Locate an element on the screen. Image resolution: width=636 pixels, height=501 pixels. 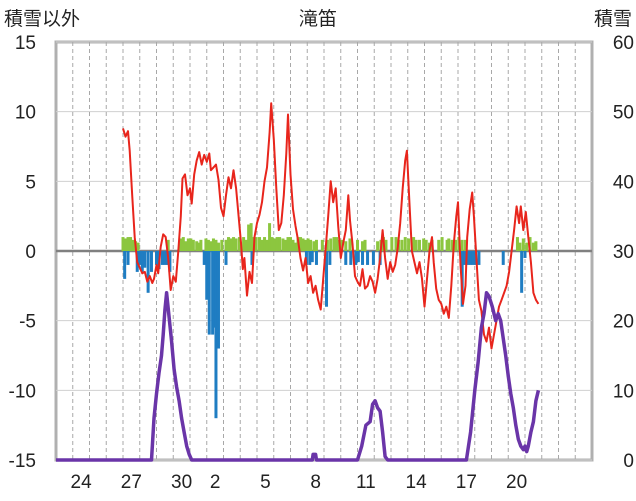
right-tick-label: 30 is located at coordinates (623, 252).